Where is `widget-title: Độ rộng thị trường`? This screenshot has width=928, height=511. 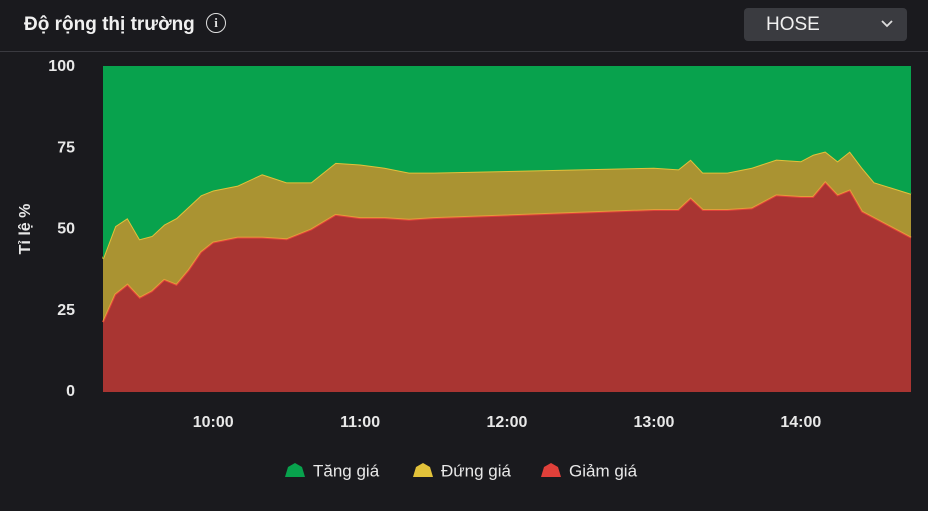 widget-title: Độ rộng thị trường is located at coordinates (109, 24).